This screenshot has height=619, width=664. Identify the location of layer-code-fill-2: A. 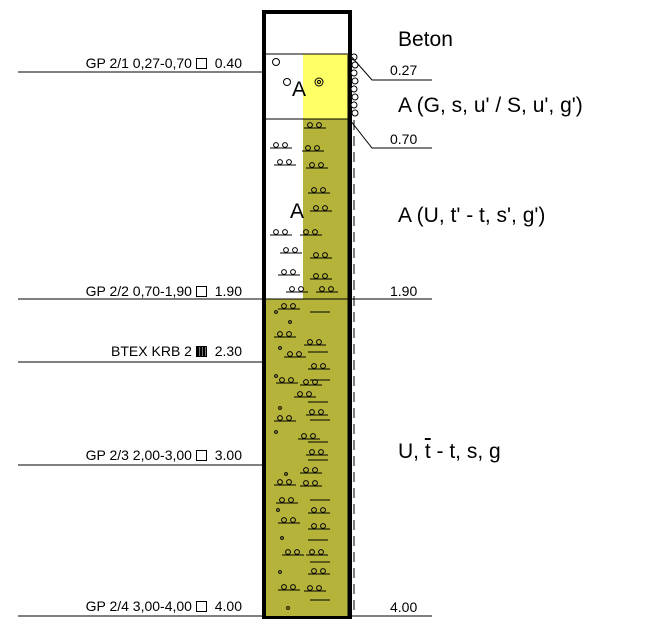
(297, 211).